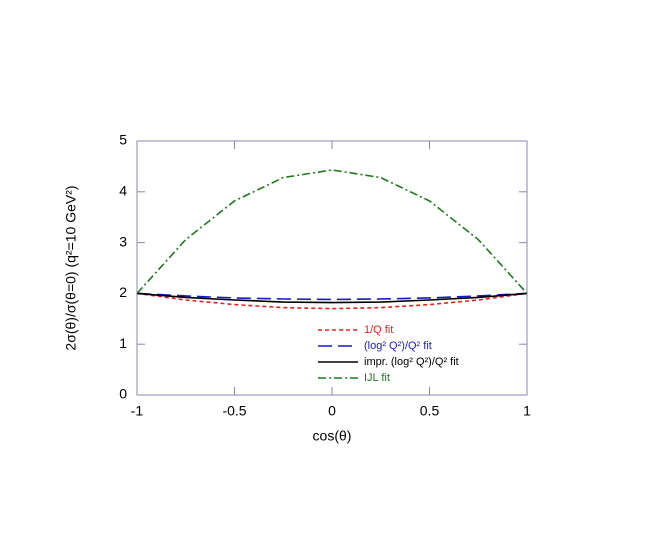  Describe the element at coordinates (398, 346) in the screenshot. I see `legend-label: (log² Q²)/Q² fit` at that location.